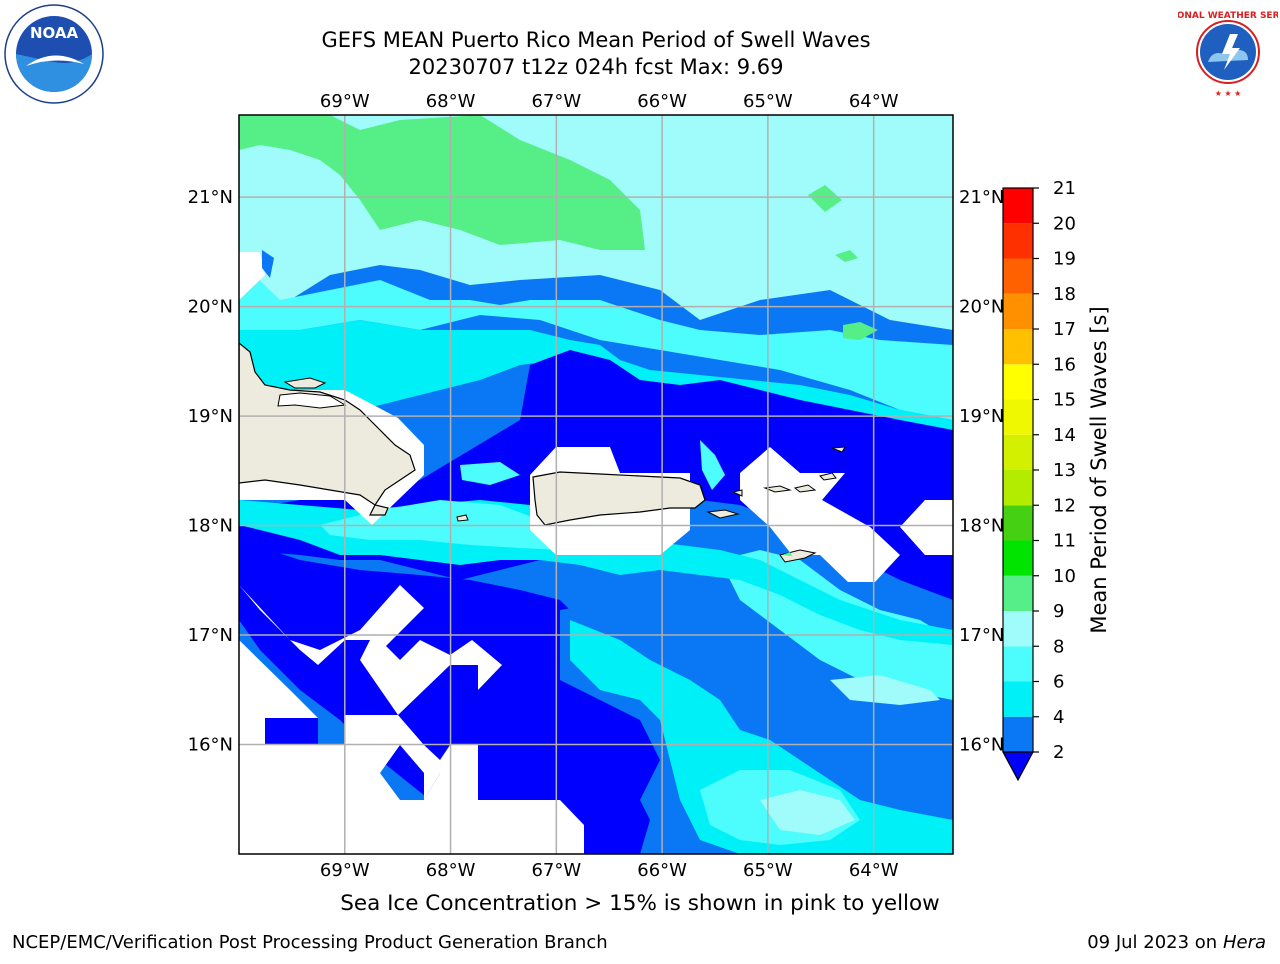 The height and width of the screenshot is (964, 1280). I want to click on lon-label-top: 64°W, so click(874, 101).